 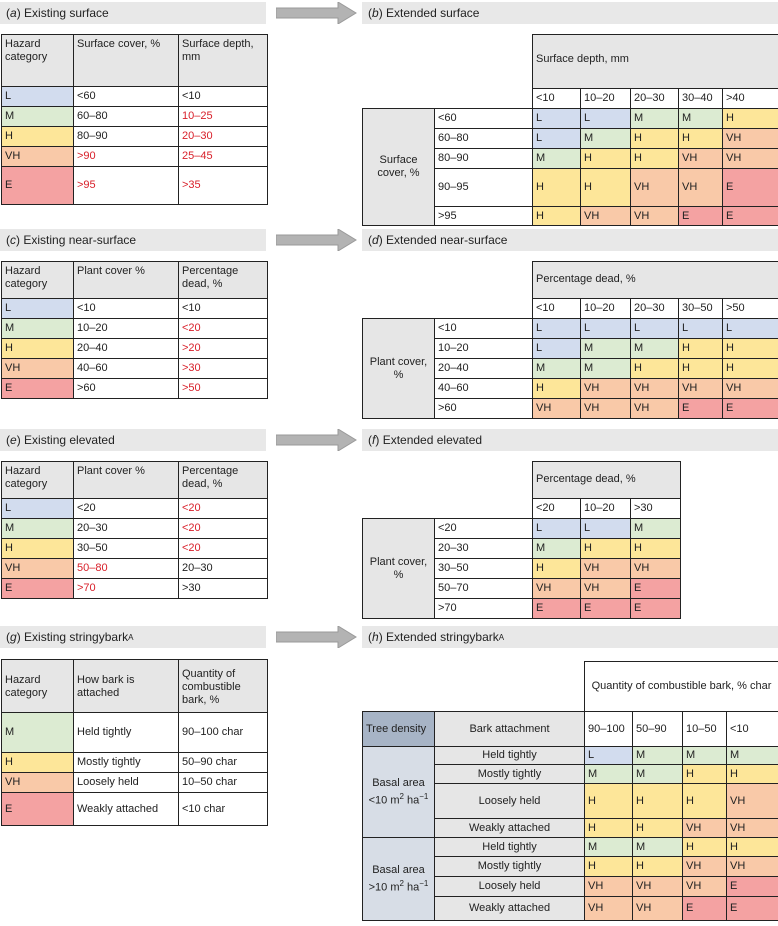 What do you see at coordinates (316, 13) in the screenshot?
I see `arrow-right-icon` at bounding box center [316, 13].